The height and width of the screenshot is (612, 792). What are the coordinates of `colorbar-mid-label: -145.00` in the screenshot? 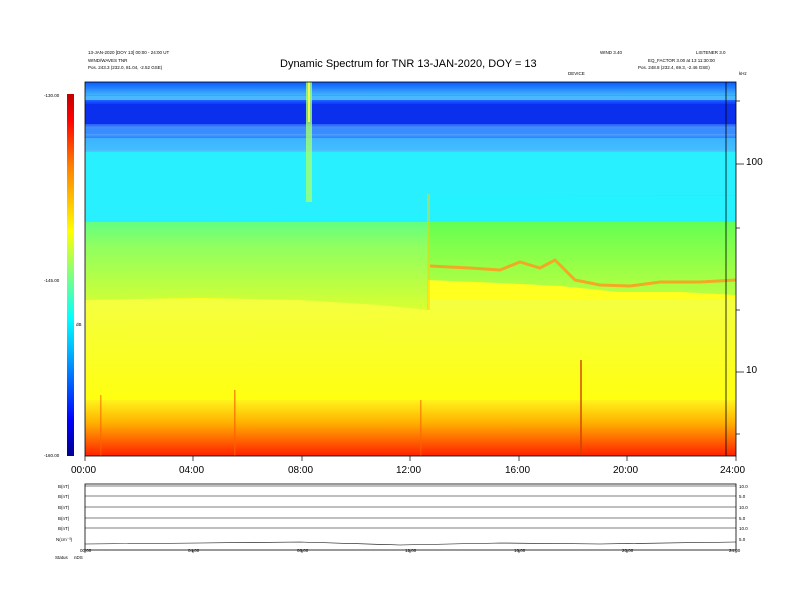 It's located at (52, 280).